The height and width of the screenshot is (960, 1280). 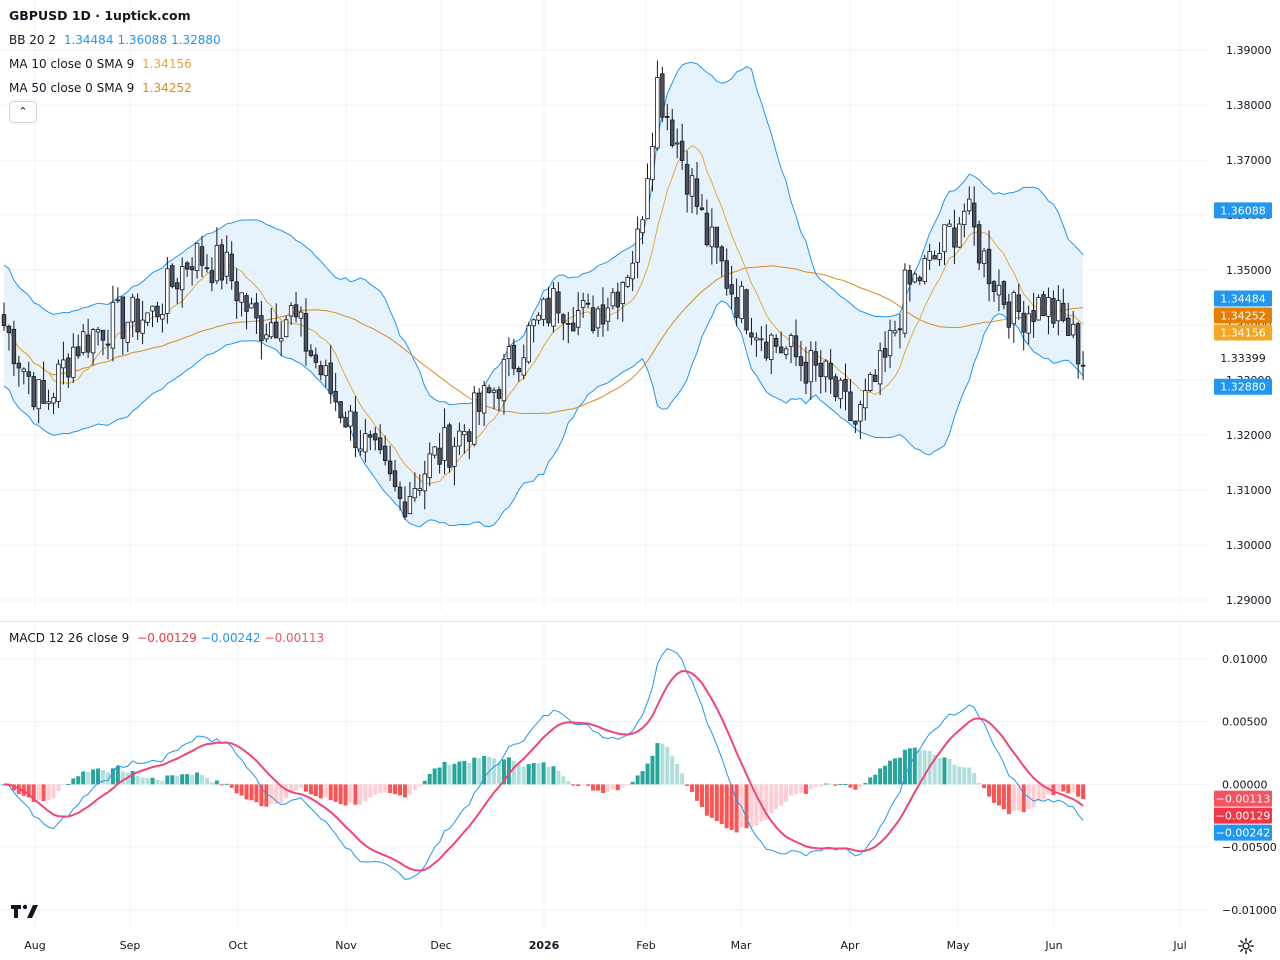 I want to click on bb-legend: BB 20 2 1.34484 1.36088 1.32880, so click(x=115, y=40).